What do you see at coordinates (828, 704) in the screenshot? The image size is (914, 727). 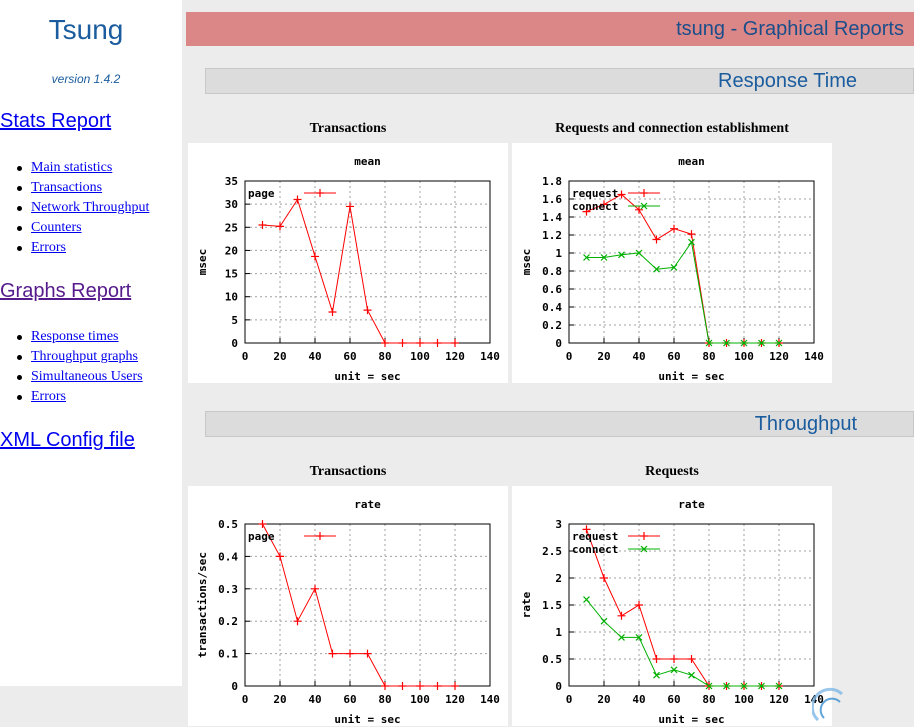 I see `watermark-logo-icon` at bounding box center [828, 704].